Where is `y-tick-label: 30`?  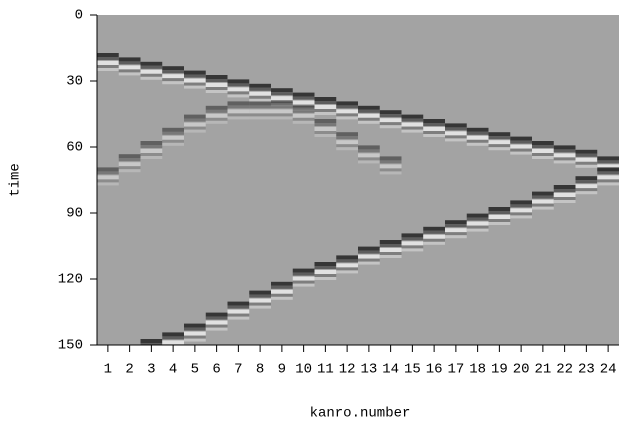
y-tick-label: 30 is located at coordinates (74, 82).